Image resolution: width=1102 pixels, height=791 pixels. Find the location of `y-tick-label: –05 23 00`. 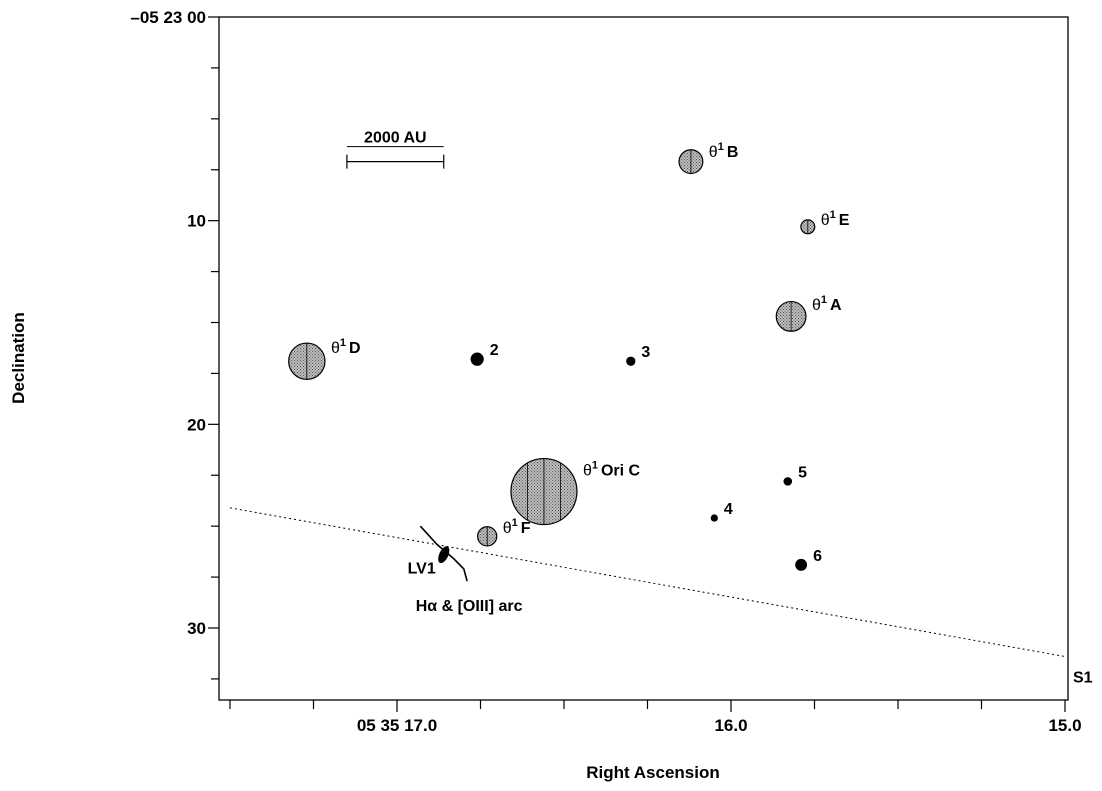

y-tick-label: –05 23 00 is located at coordinates (168, 17).